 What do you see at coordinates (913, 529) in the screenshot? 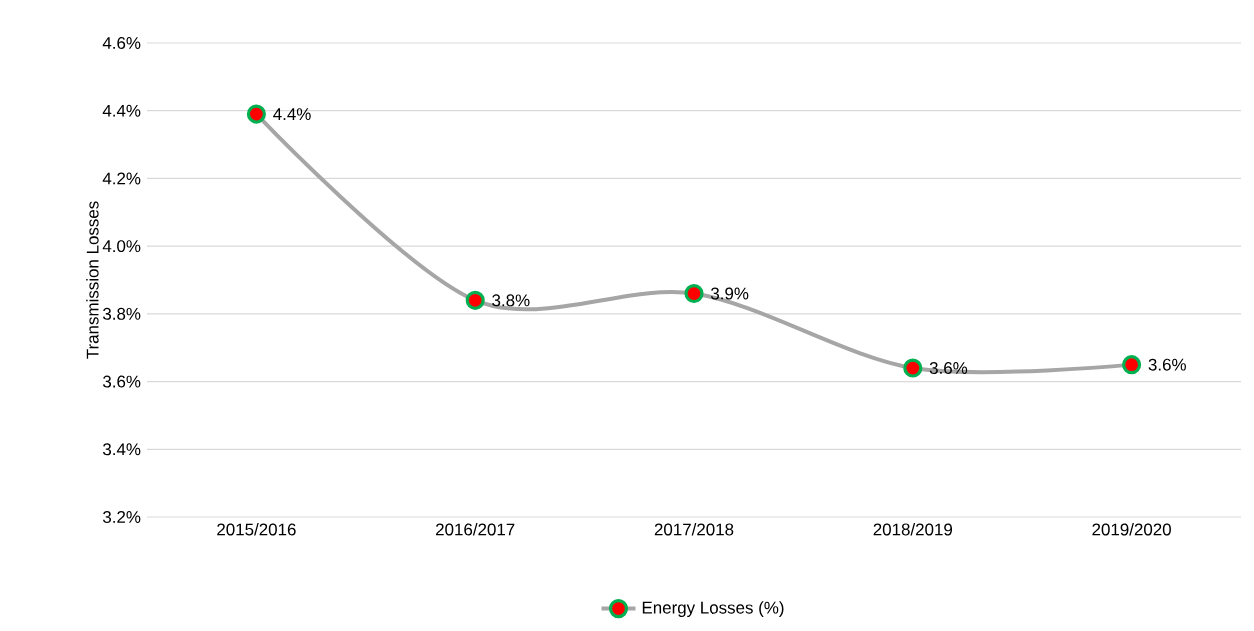
I see `x-tick-label: 2018/2019` at bounding box center [913, 529].